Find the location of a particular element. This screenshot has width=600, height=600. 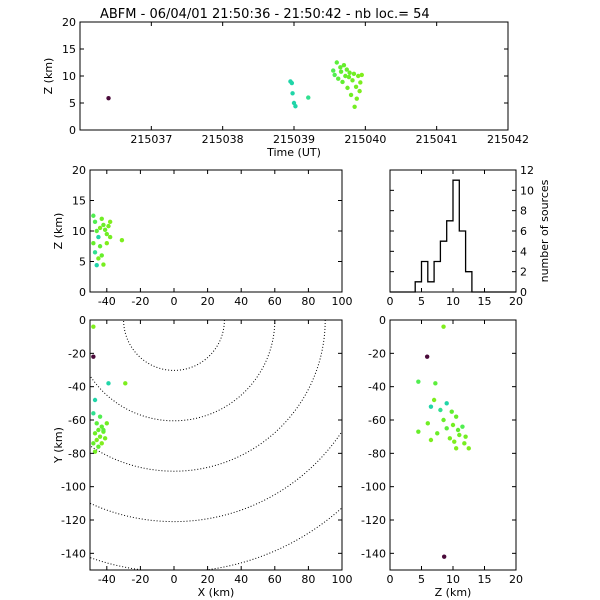

x-tick-label: 10 is located at coordinates (453, 579).